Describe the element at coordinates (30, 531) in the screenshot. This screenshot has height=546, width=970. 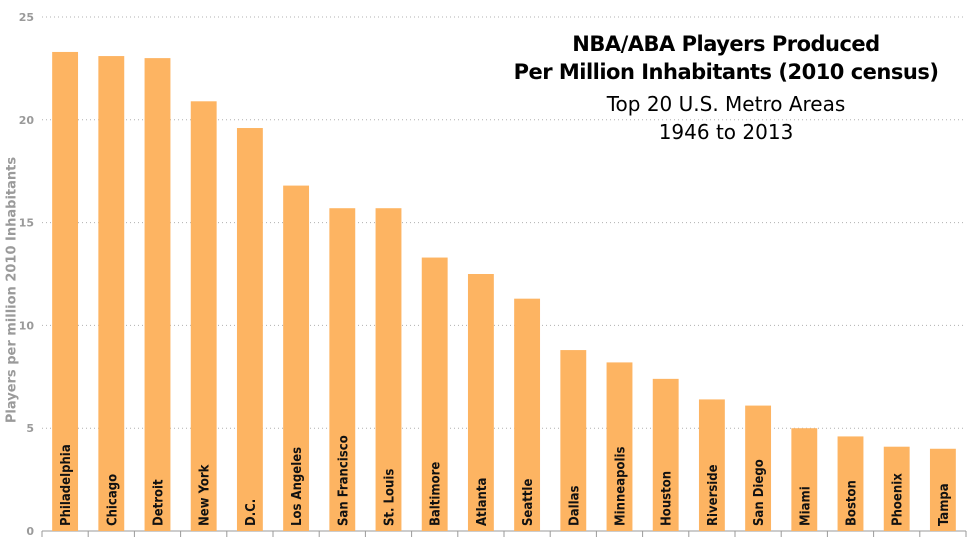
I see `y-tick-label: 0` at that location.